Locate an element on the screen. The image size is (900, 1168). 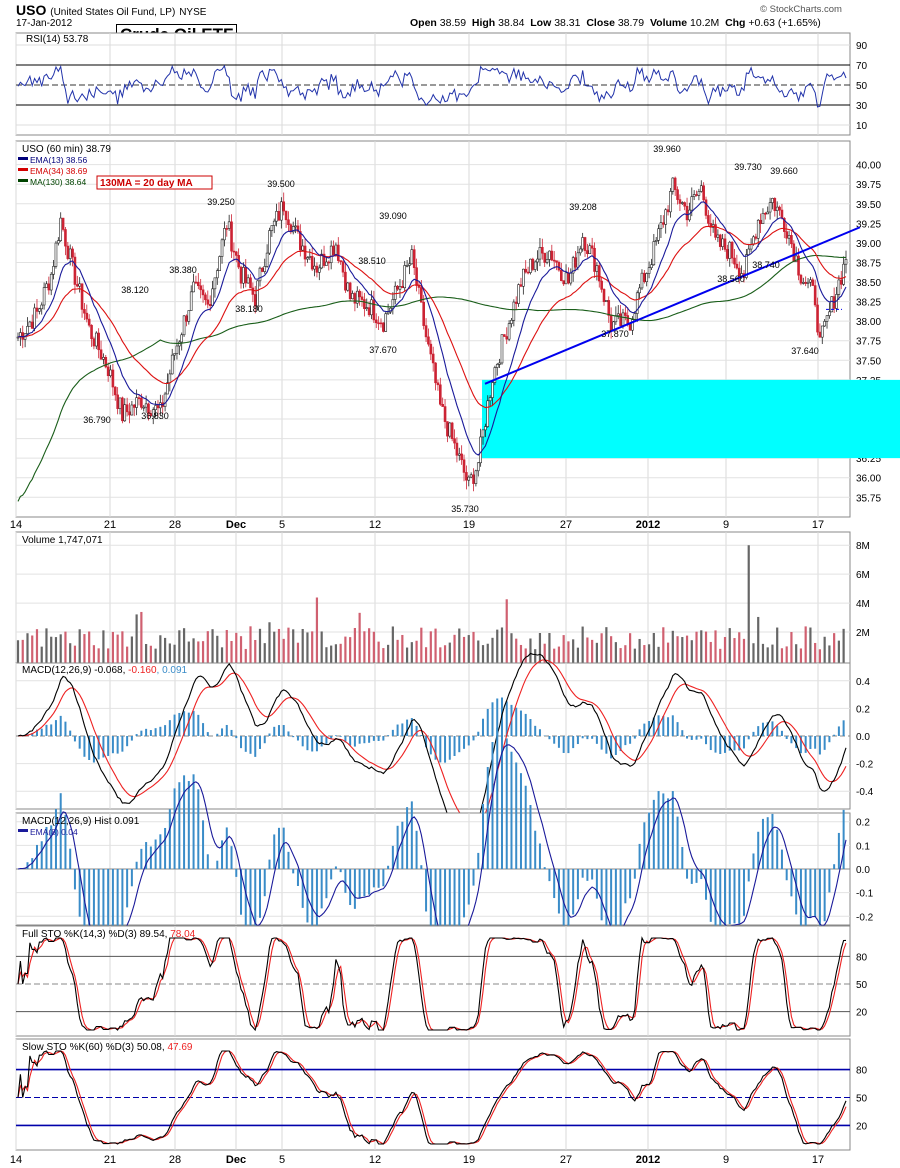
volume-tick-label: 8M is located at coordinates (863, 546).